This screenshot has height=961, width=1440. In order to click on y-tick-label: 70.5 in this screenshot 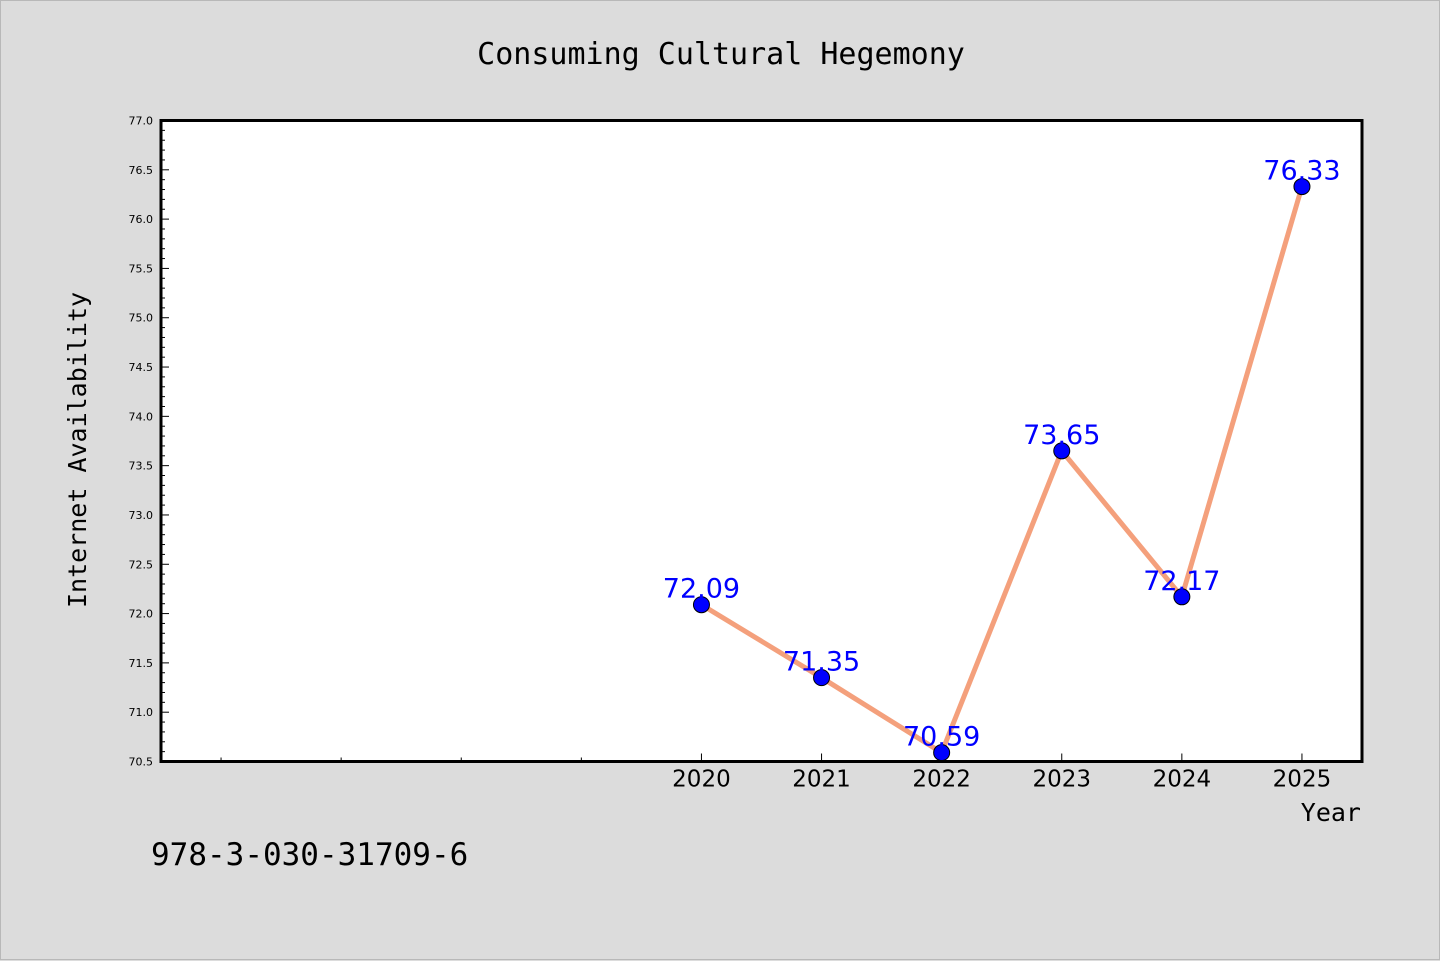, I will do `click(141, 762)`.